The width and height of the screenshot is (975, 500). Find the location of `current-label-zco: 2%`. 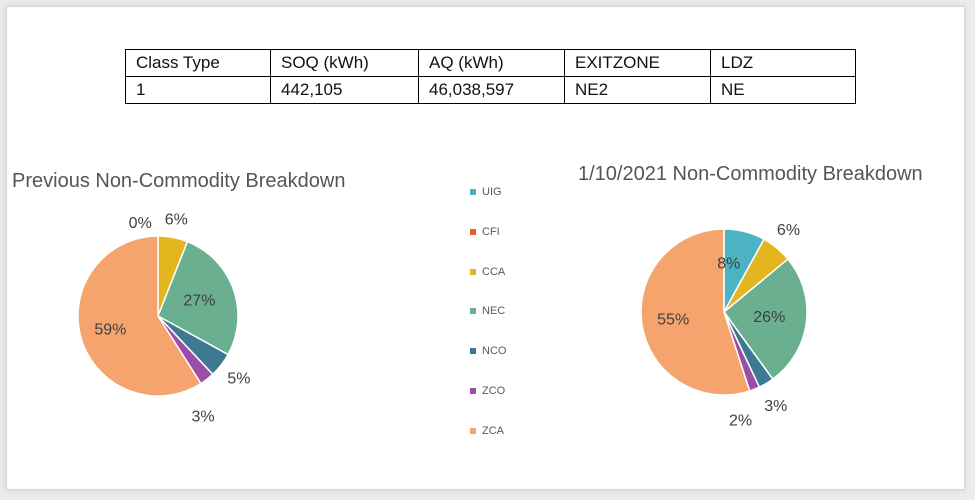

current-label-zco: 2% is located at coordinates (740, 421).